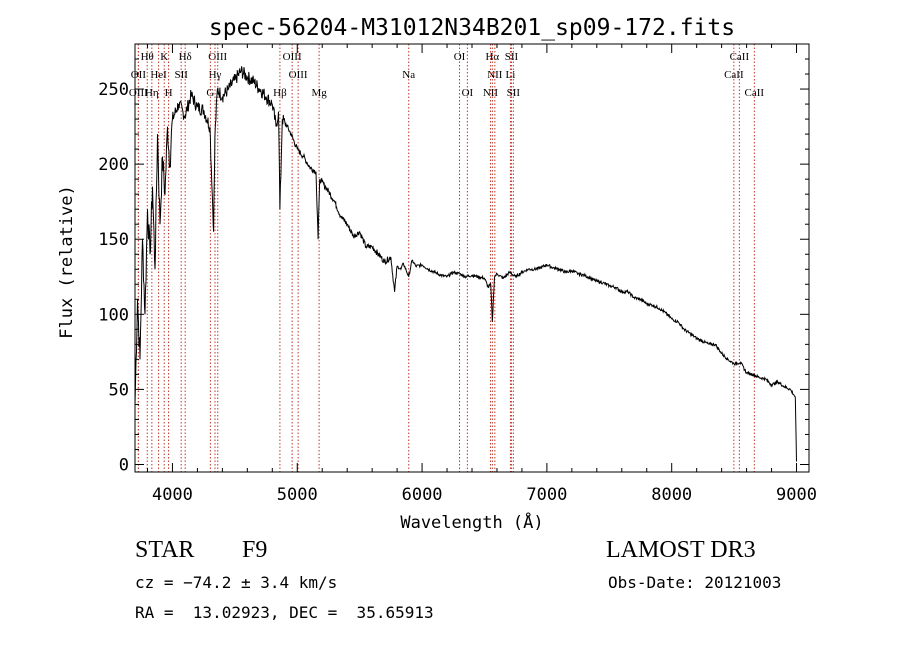  I want to click on marker-label: G, so click(210, 93).